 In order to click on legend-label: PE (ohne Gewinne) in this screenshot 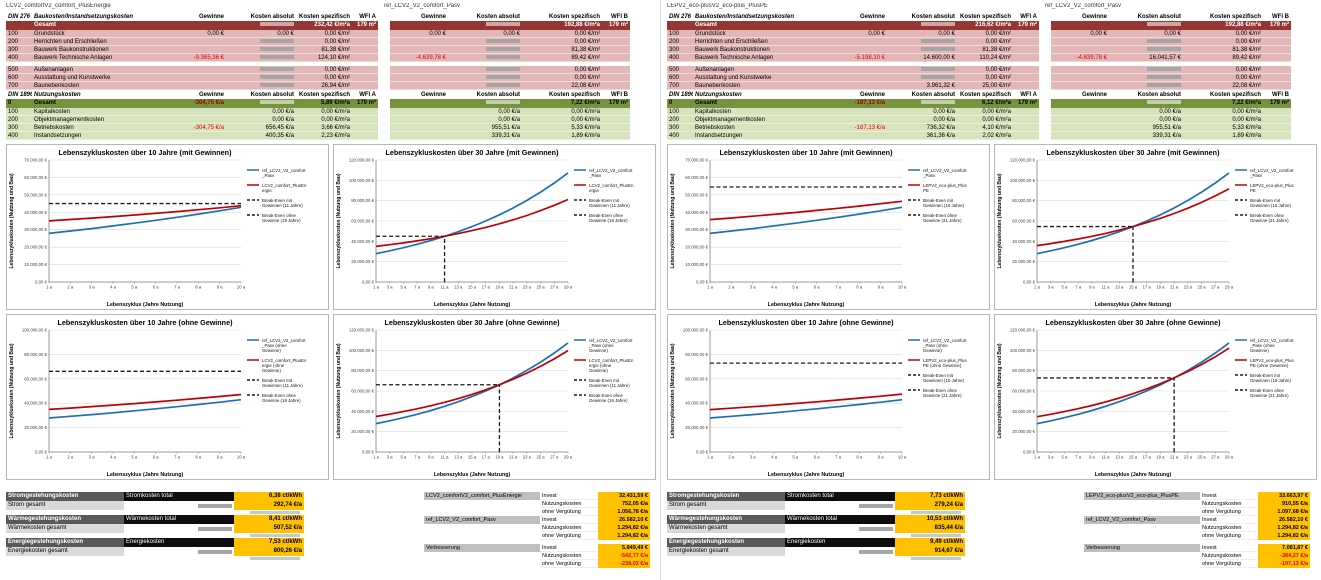, I will do `click(942, 365)`.